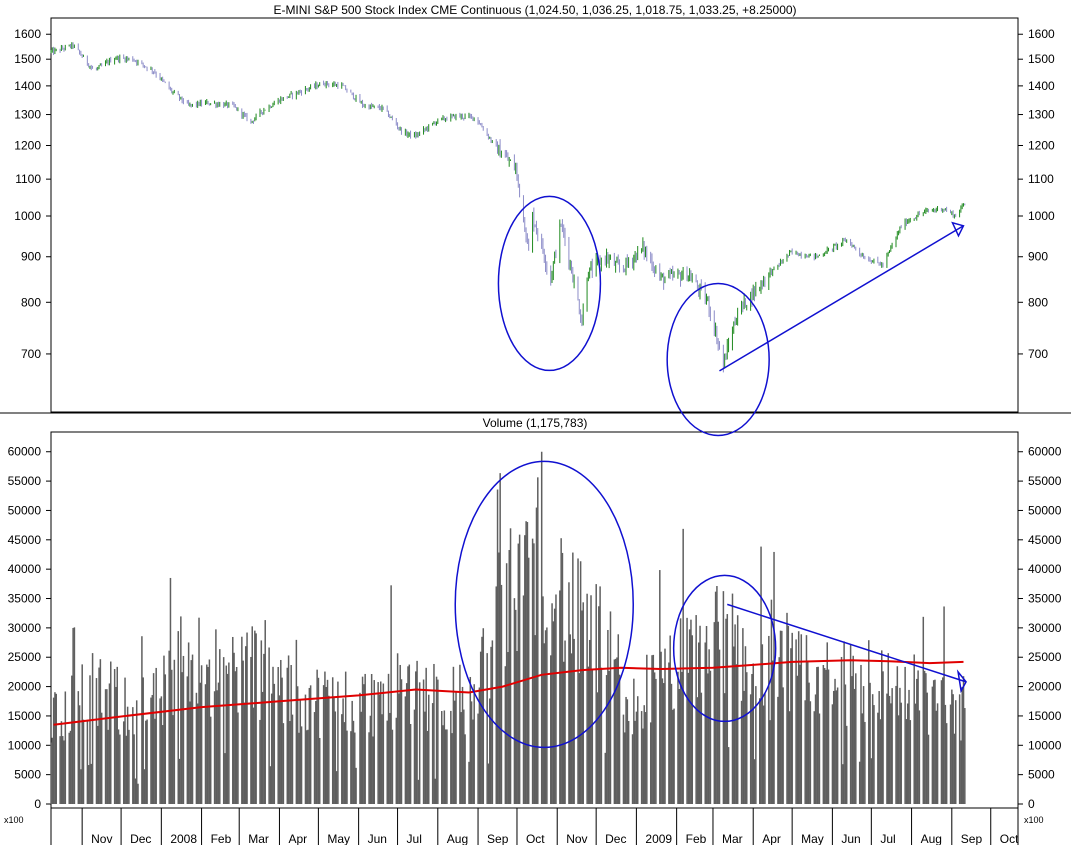 The width and height of the screenshot is (1071, 850). I want to click on price-ytick-label-right: 1500, so click(1041, 59).